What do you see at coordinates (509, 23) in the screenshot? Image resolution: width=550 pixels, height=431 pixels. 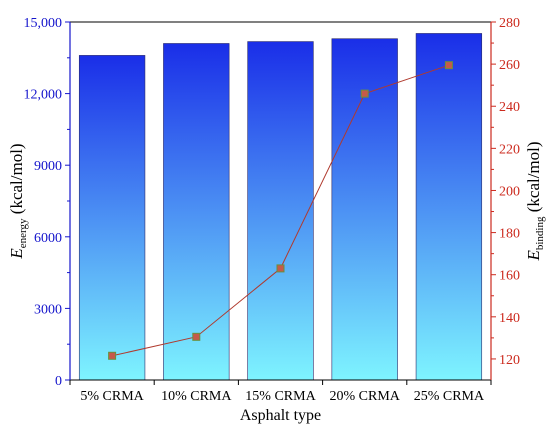 I see `right-tick-label: 280` at bounding box center [509, 23].